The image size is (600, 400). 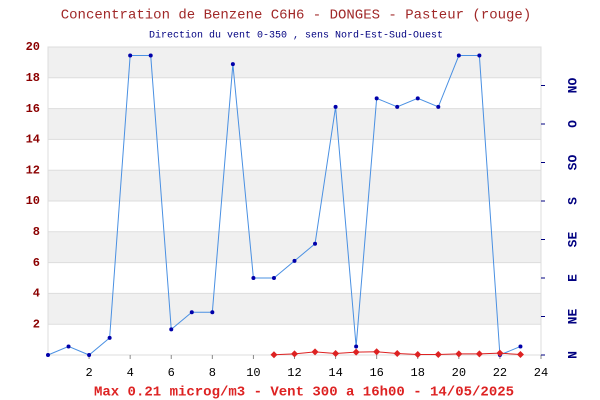 I want to click on x-tick-label: 22, so click(x=500, y=373).